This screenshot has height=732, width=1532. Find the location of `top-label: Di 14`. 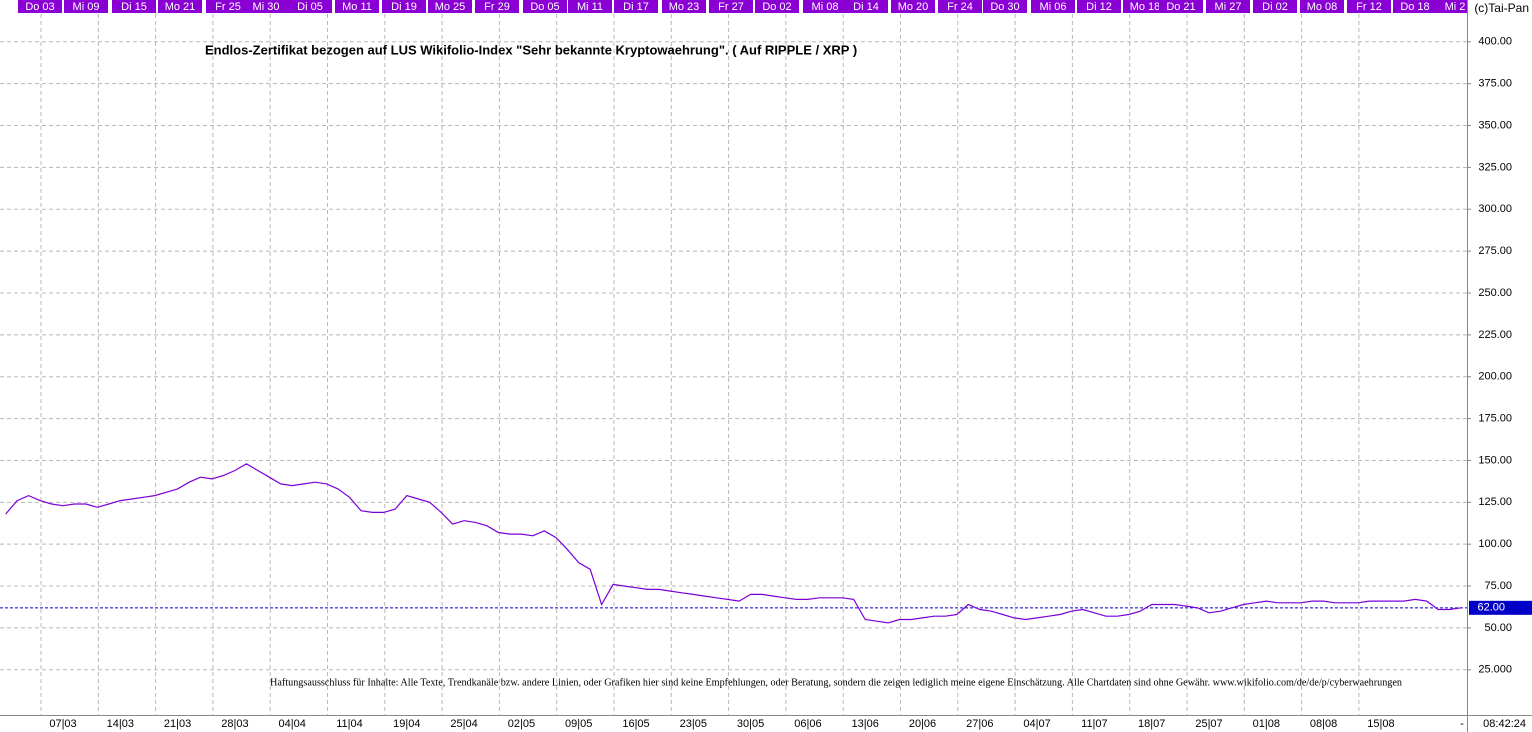

top-label: Di 14 is located at coordinates (866, 7).